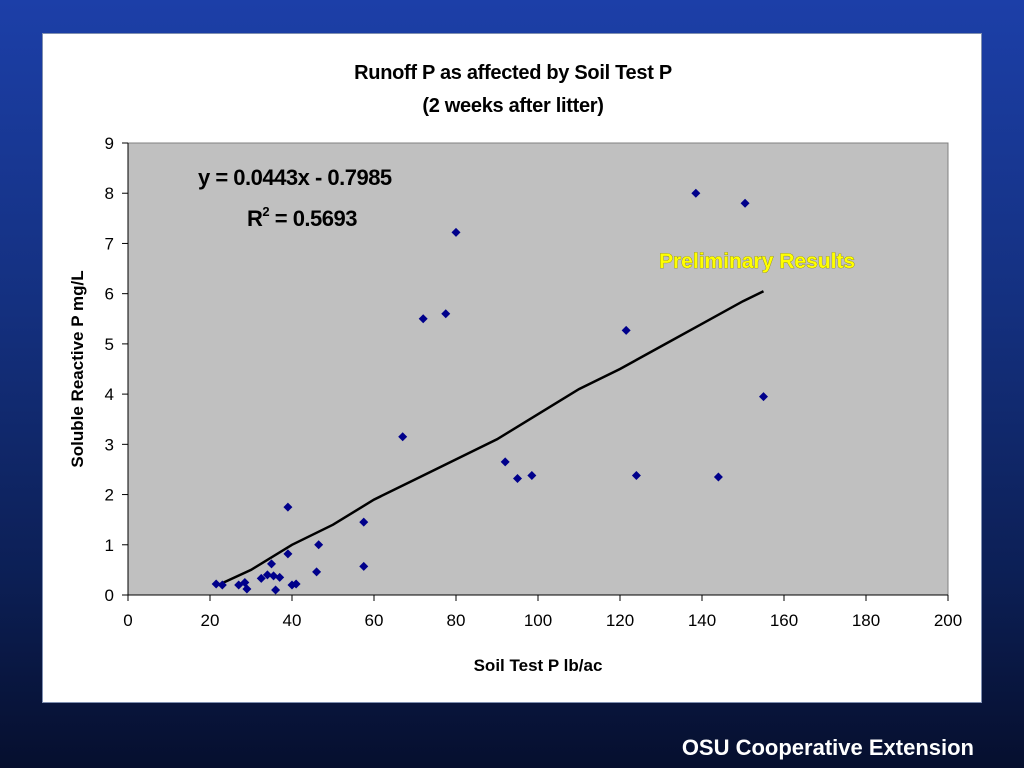  I want to click on x-tick-label: 0, so click(127, 620).